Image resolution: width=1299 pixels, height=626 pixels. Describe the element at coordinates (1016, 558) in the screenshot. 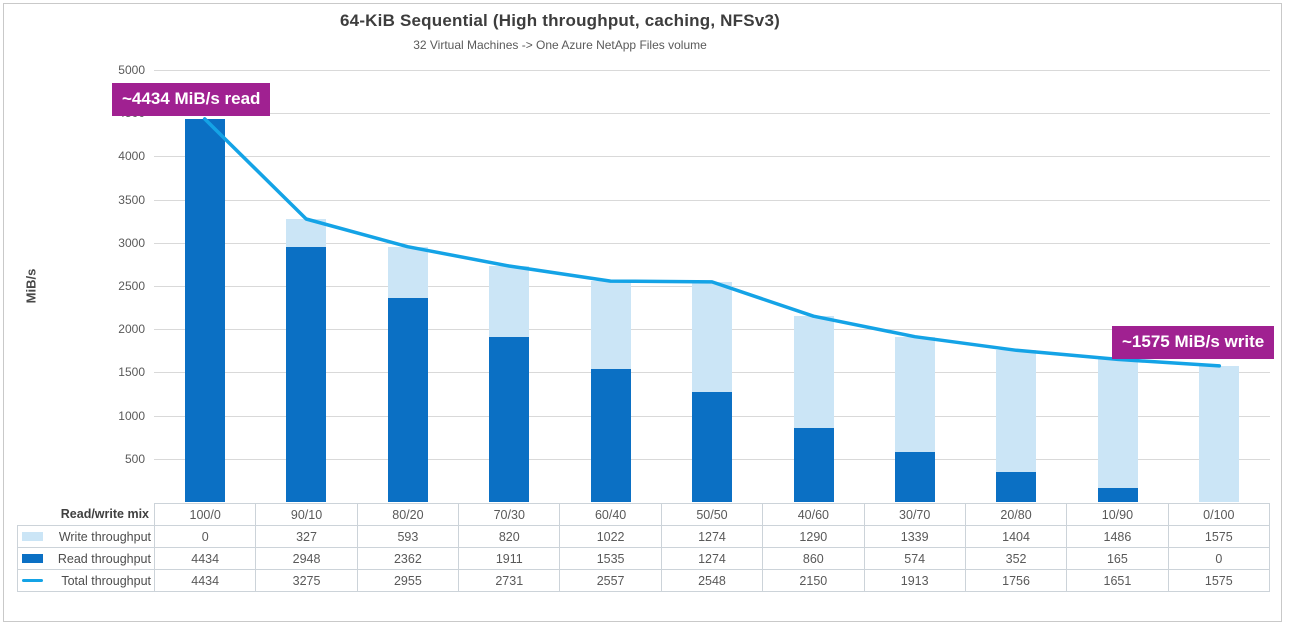

I see `value-cell: 352` at that location.